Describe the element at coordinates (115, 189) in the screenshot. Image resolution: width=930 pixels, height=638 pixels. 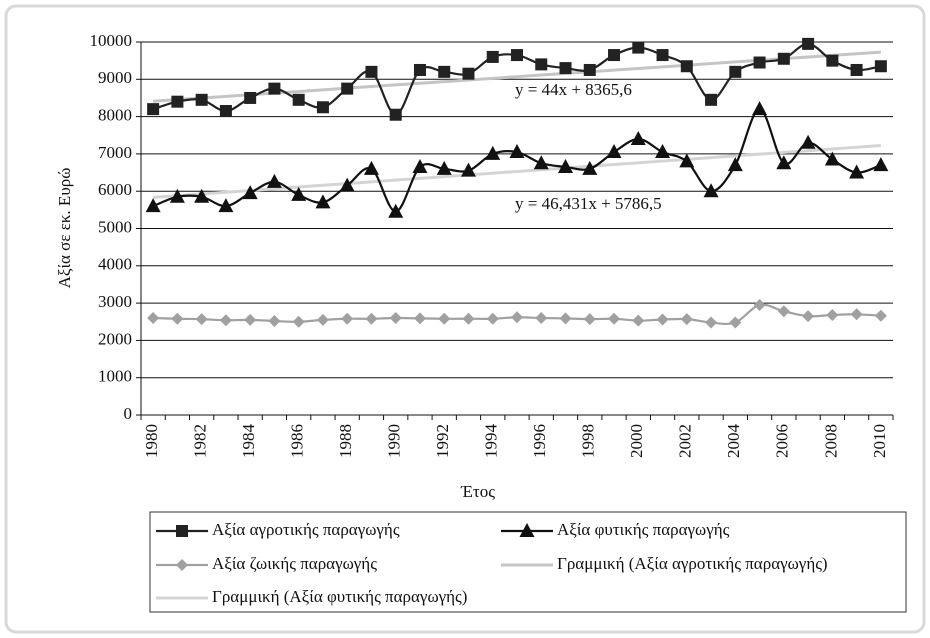
I see `y-tick-label: 6000` at that location.